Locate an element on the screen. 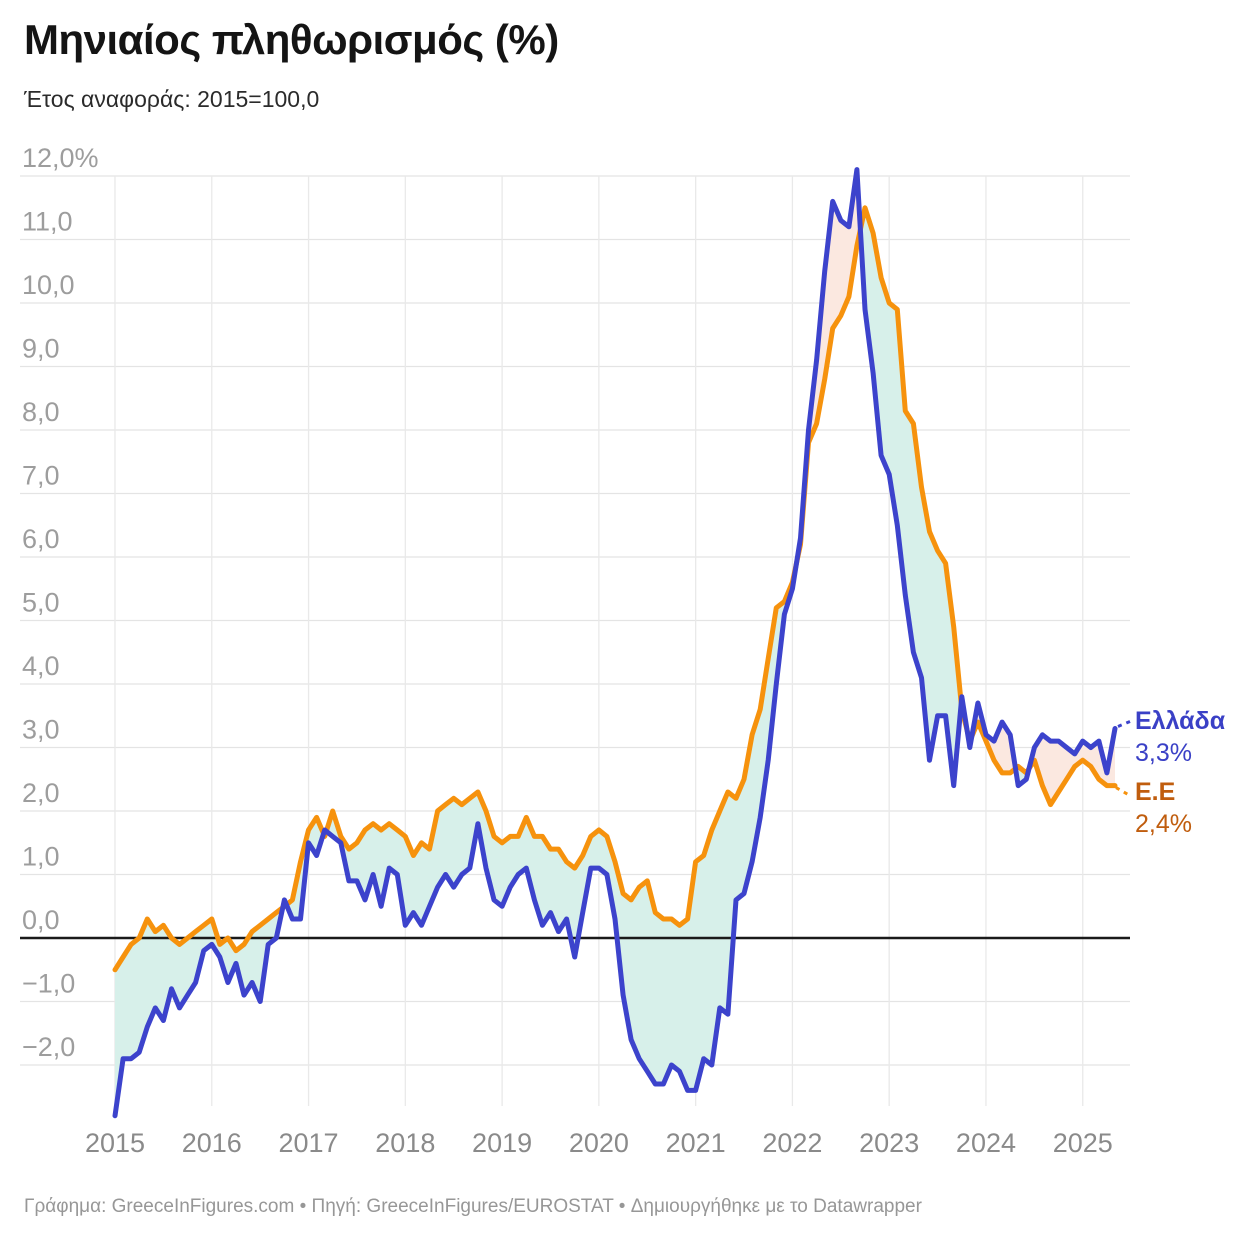 Image resolution: width=1240 pixels, height=1240 pixels. eu-end-dash is located at coordinates (1123, 791).